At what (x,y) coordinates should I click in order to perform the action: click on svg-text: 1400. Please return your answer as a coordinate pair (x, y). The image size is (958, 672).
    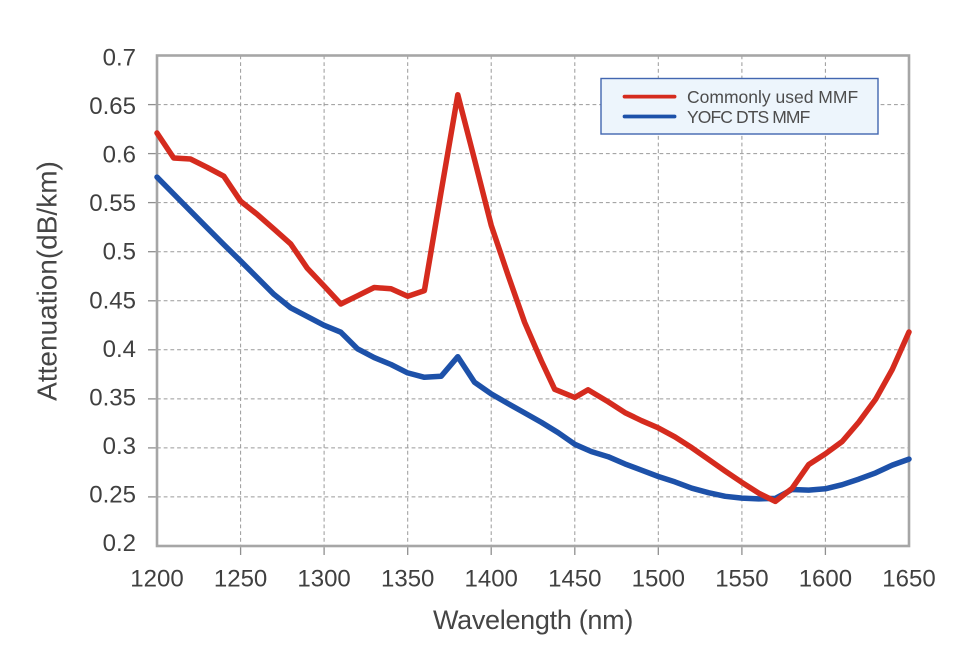
    Looking at the image, I should click on (491, 579).